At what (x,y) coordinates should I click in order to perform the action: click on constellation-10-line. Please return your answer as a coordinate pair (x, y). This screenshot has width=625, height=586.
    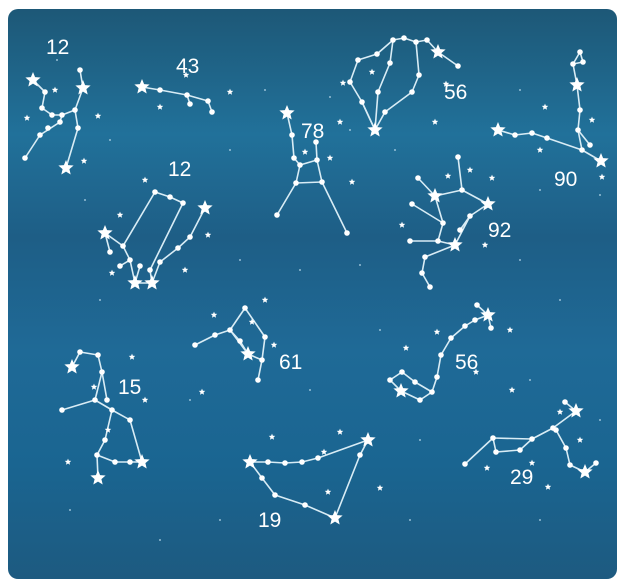
    Looking at the image, I should click on (78, 405).